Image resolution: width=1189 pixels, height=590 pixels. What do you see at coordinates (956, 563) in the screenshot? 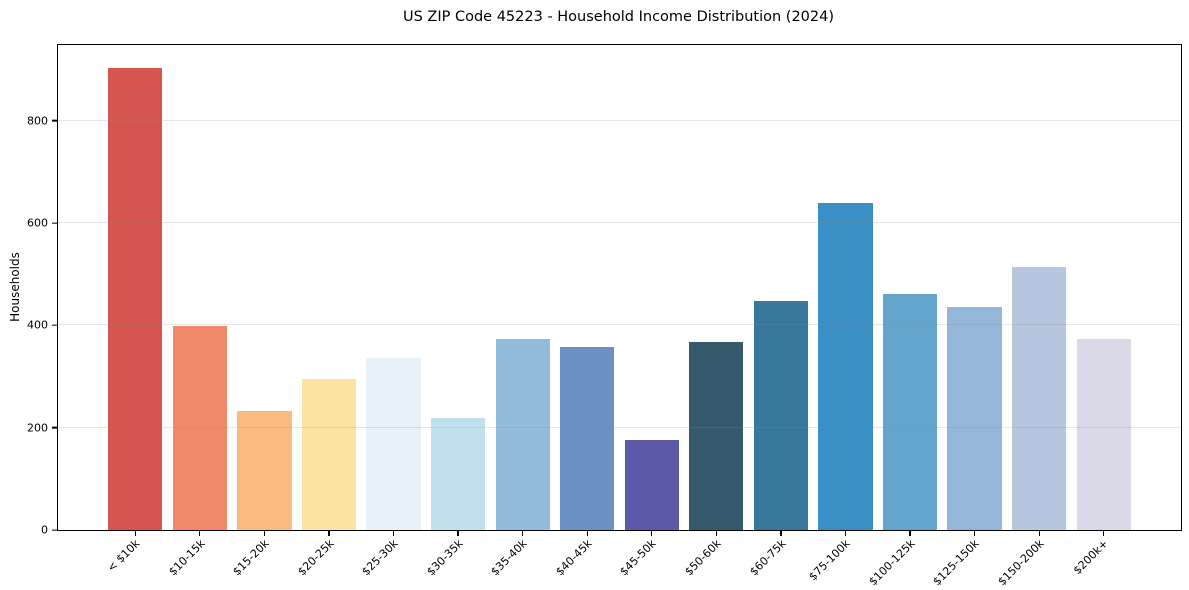
I see `x-tick-label-125-150k: $125-150k` at bounding box center [956, 563].